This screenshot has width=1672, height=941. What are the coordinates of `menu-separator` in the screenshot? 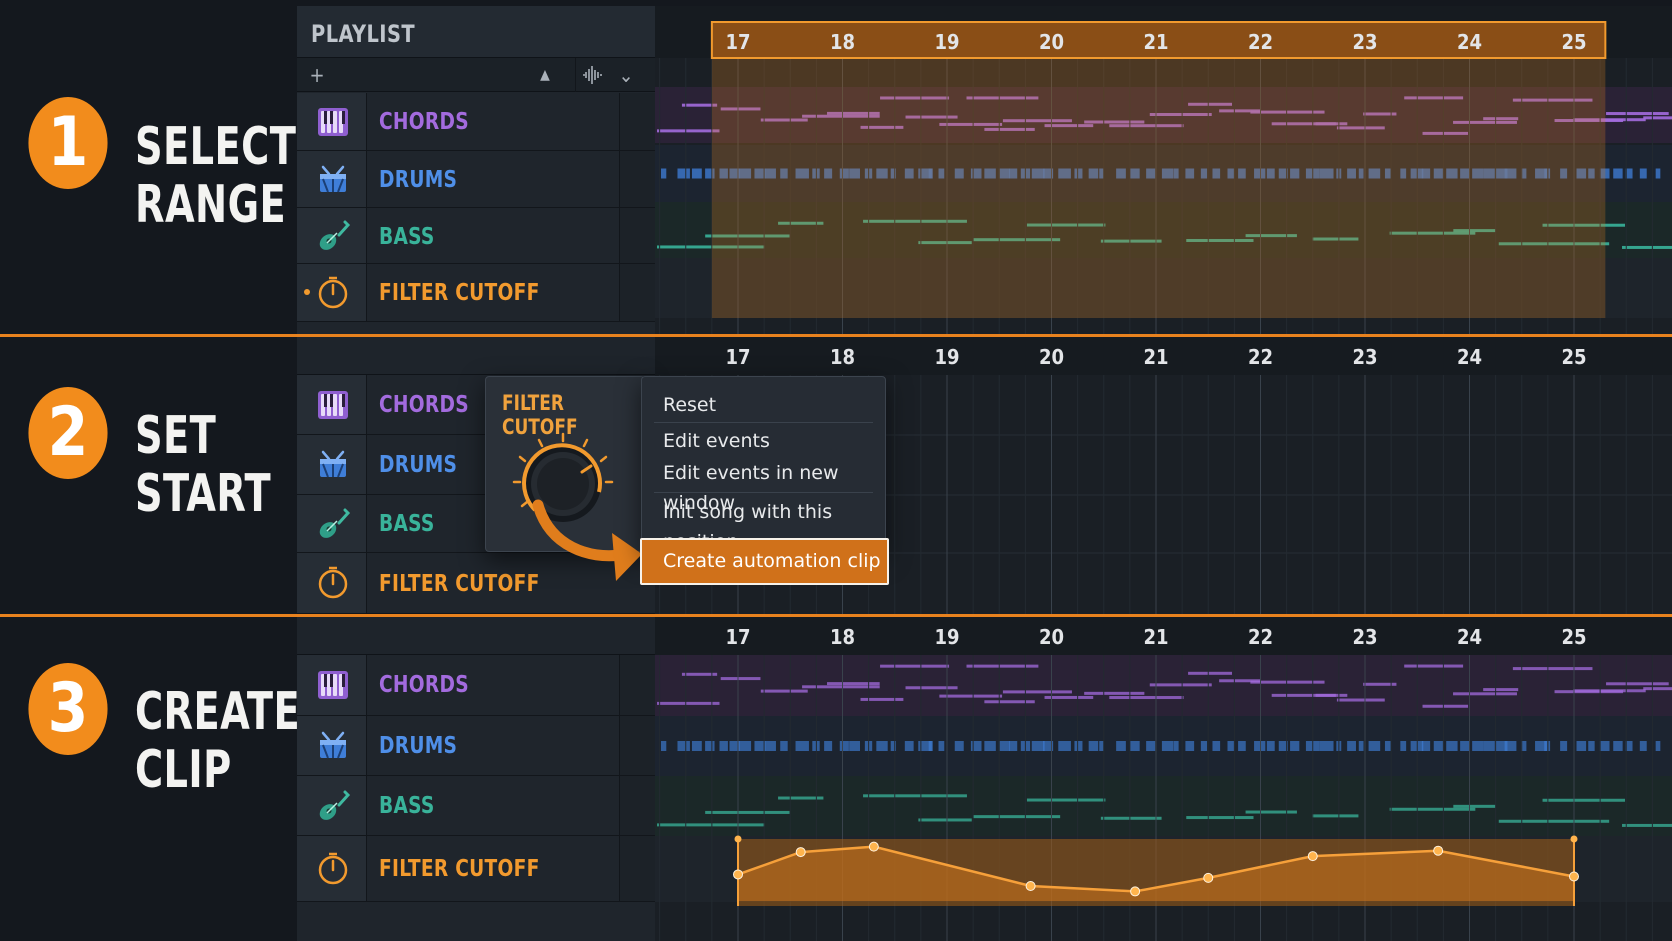 It's located at (763, 422).